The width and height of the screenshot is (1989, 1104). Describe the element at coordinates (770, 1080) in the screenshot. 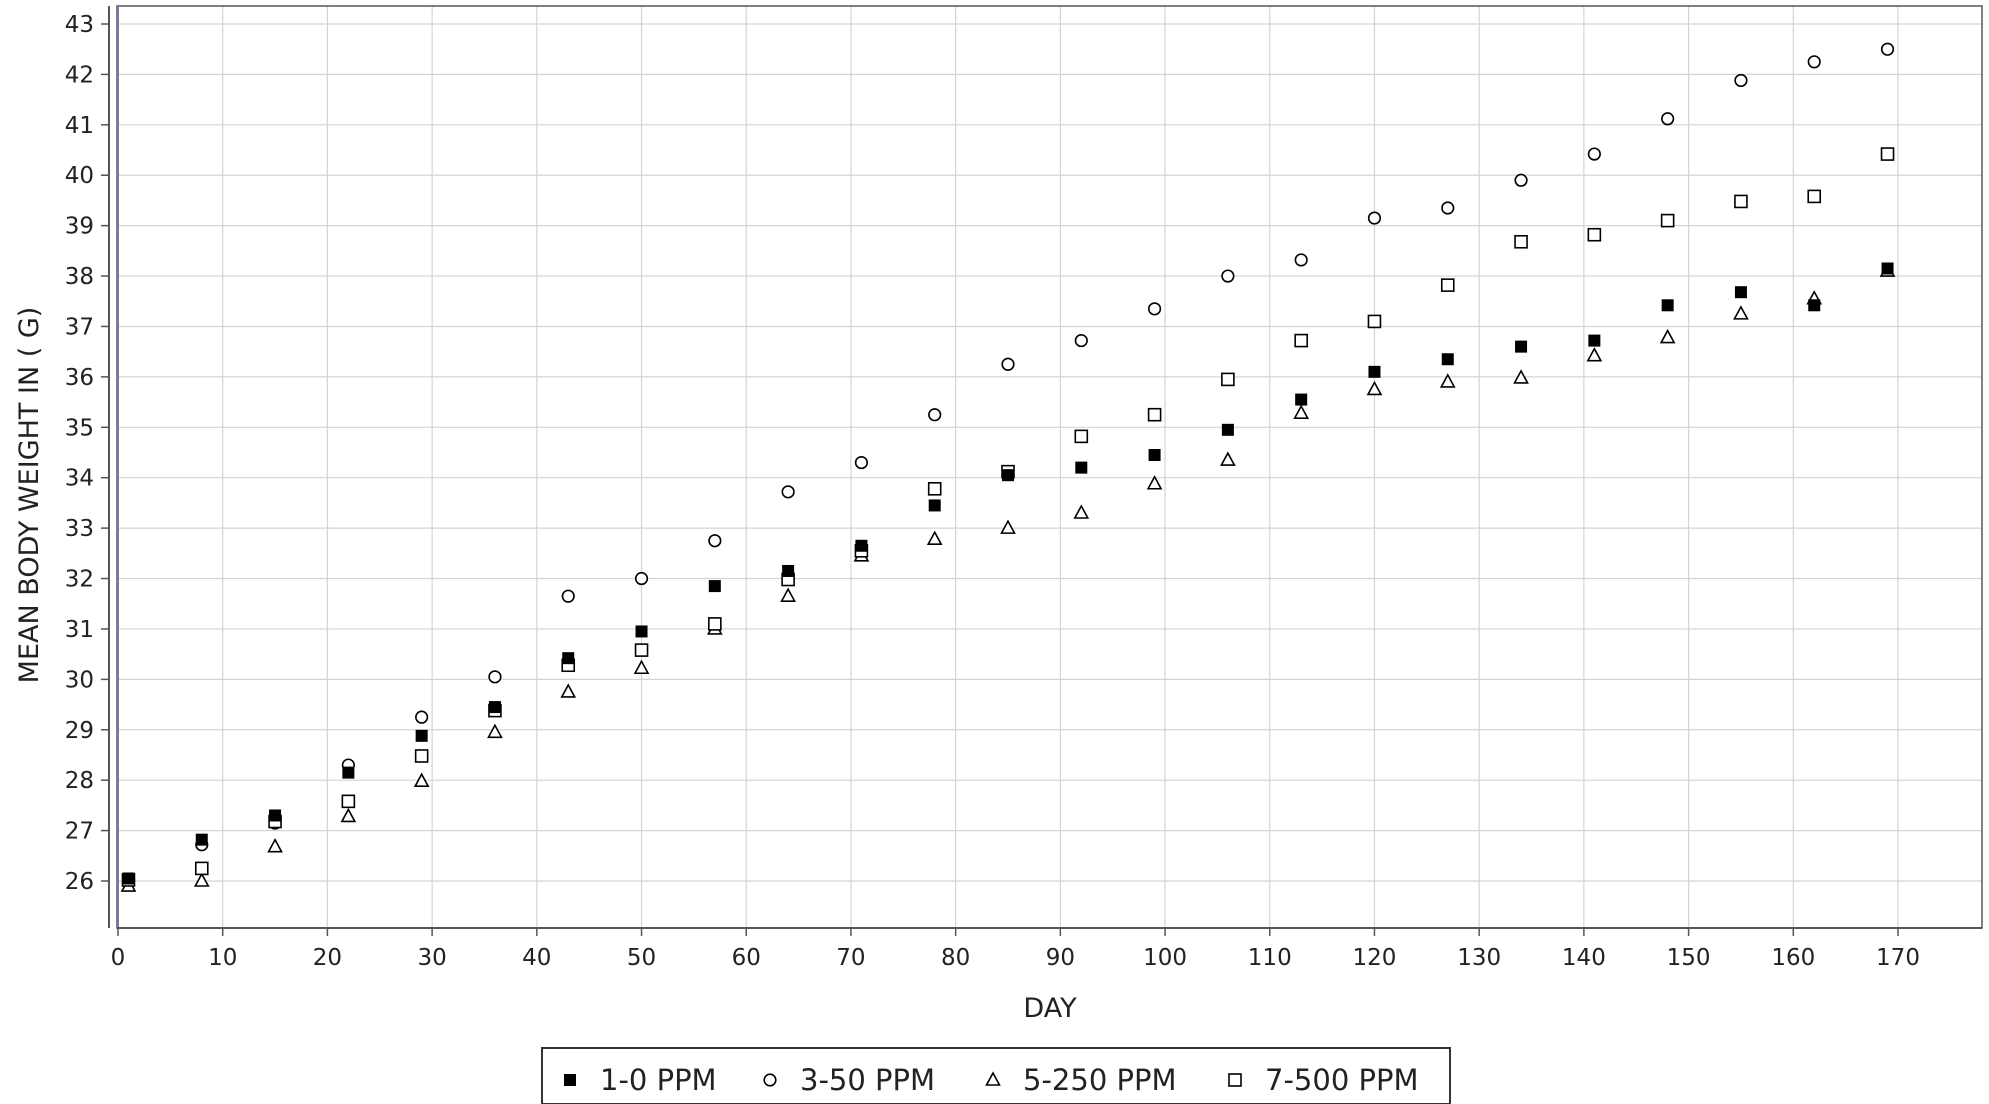

I see `legend-marker-open-circle` at that location.